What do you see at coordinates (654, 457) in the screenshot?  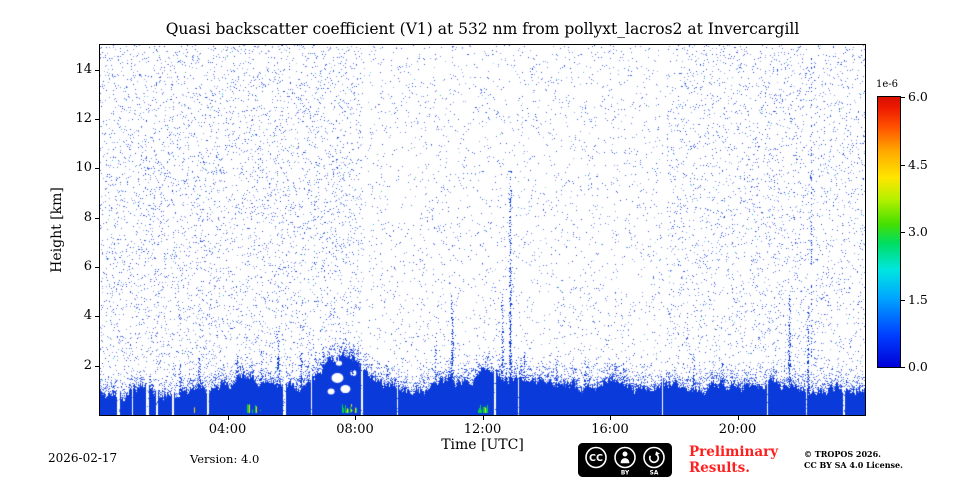 I see `sa-arrow-icon` at bounding box center [654, 457].